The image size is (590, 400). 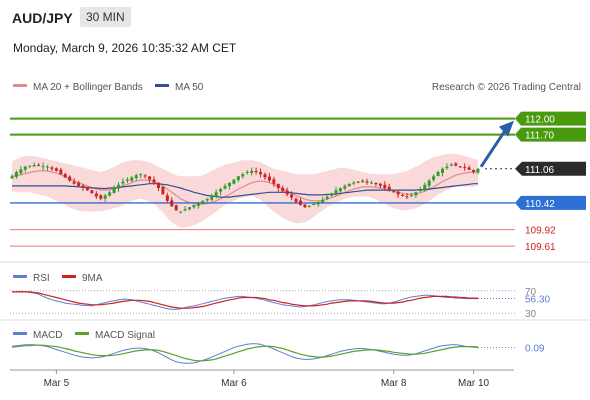 What do you see at coordinates (189, 87) in the screenshot?
I see `ma50-legend-label: MA 50` at bounding box center [189, 87].